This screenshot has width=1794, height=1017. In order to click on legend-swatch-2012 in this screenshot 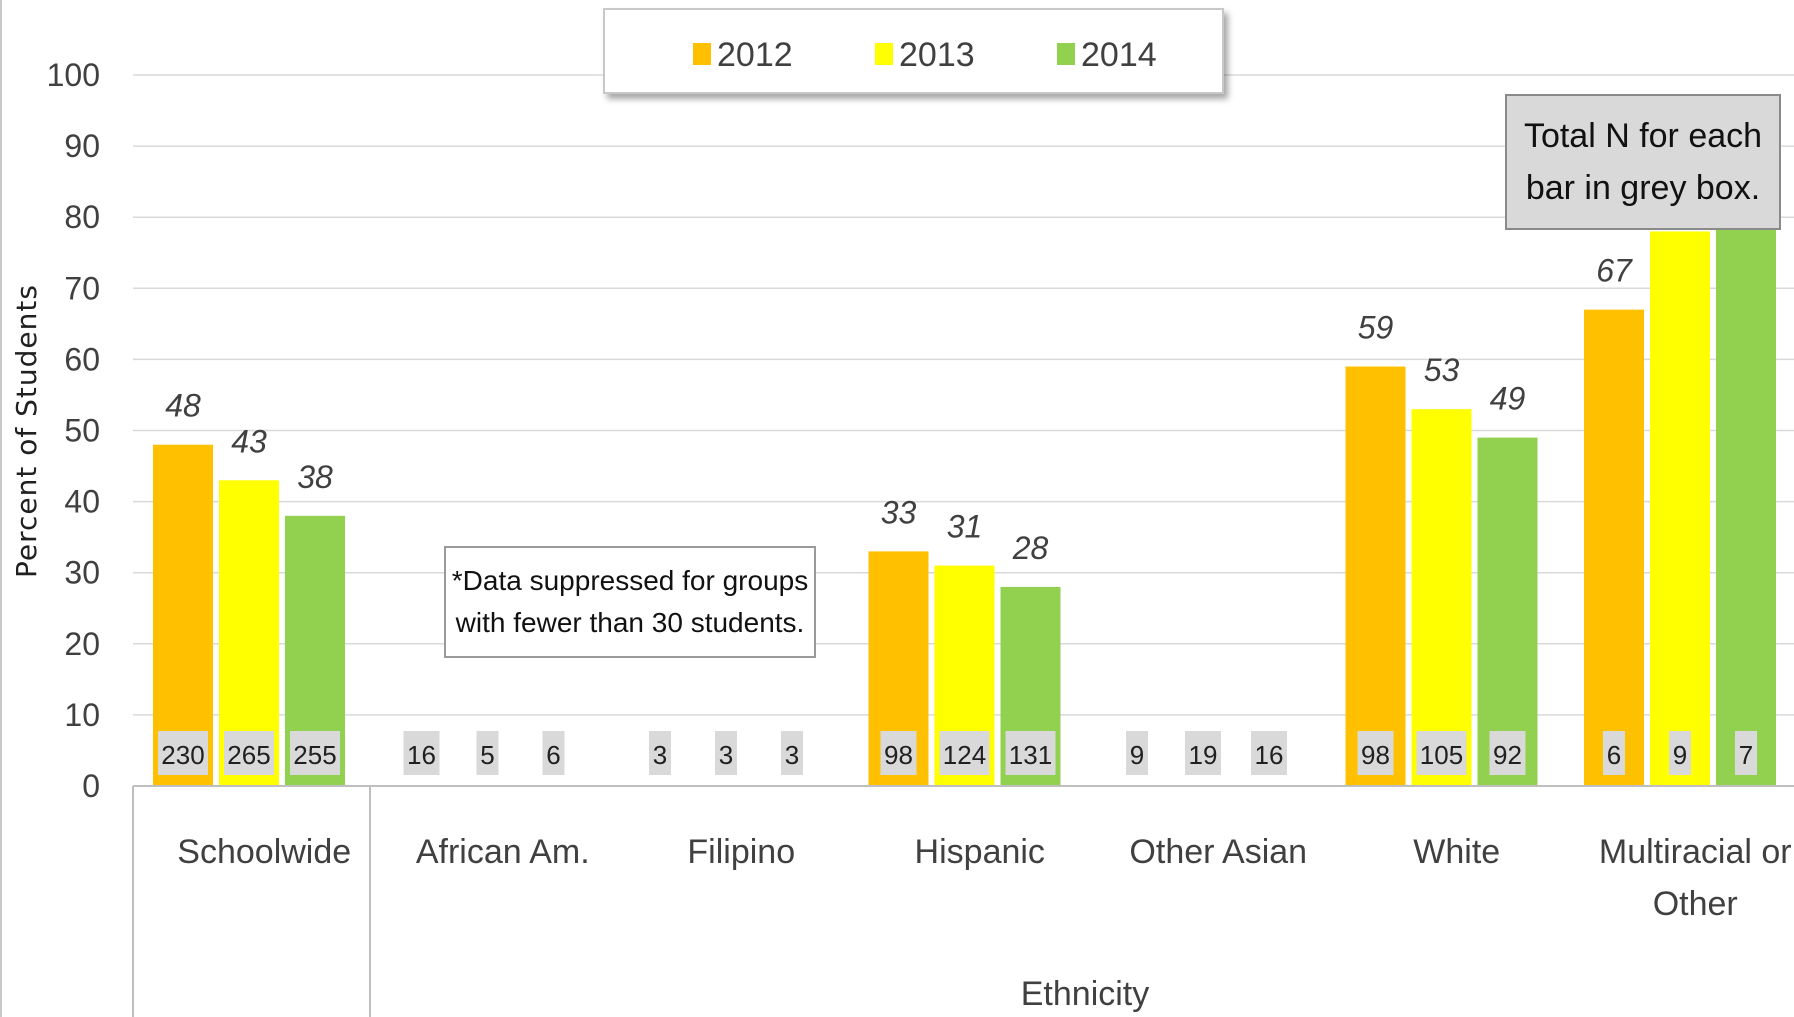, I will do `click(702, 54)`.